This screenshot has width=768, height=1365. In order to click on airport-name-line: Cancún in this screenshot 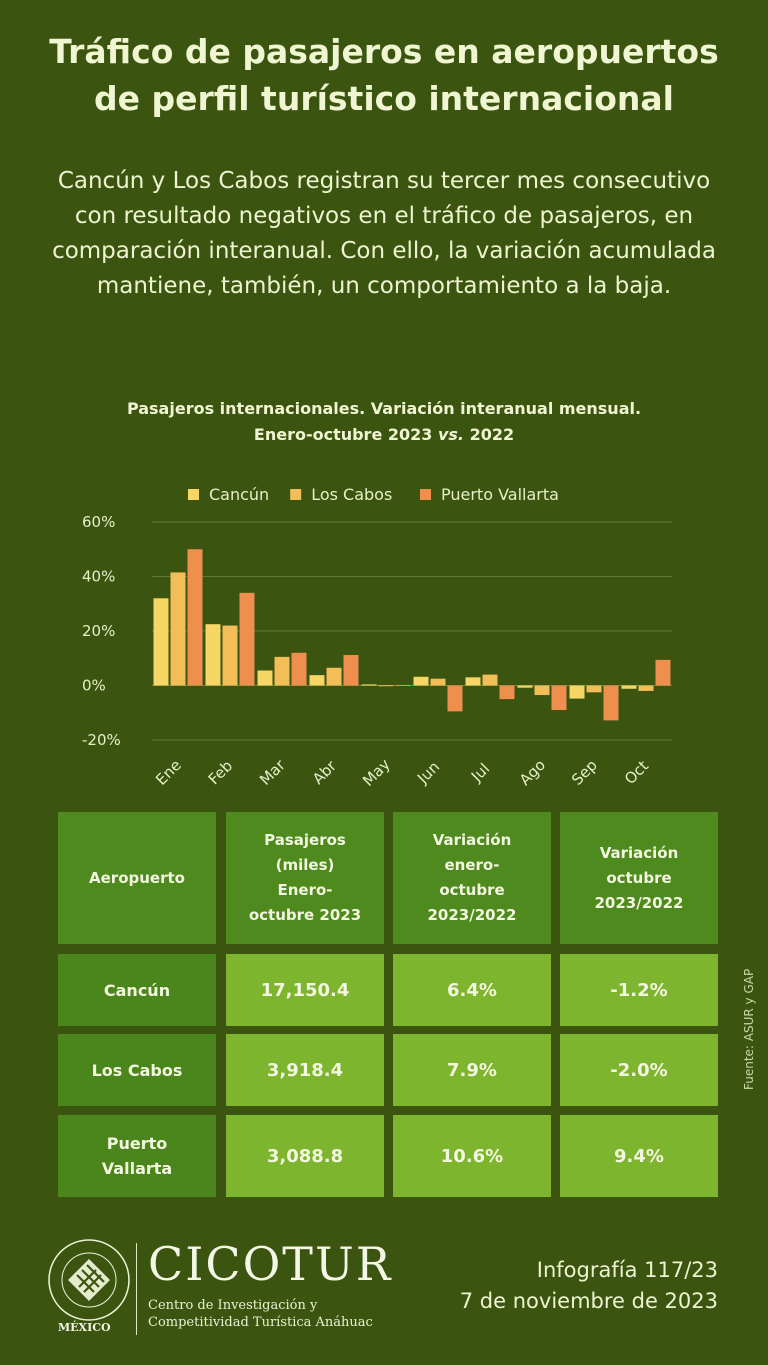, I will do `click(137, 990)`.